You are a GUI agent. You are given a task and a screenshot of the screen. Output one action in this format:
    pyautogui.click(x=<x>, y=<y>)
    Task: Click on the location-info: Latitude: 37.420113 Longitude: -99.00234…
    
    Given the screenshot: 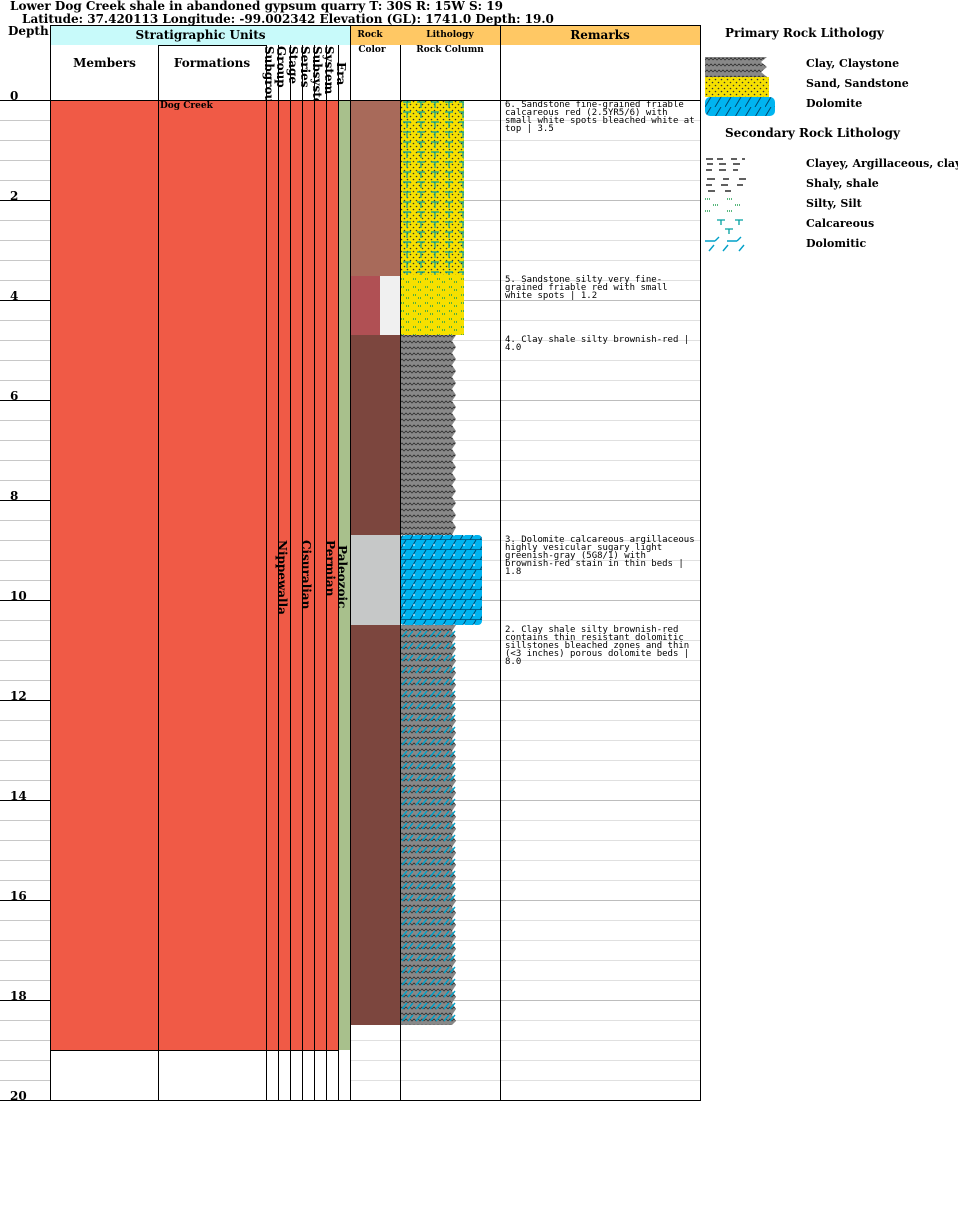 What is the action you would take?
    pyautogui.click(x=288, y=19)
    